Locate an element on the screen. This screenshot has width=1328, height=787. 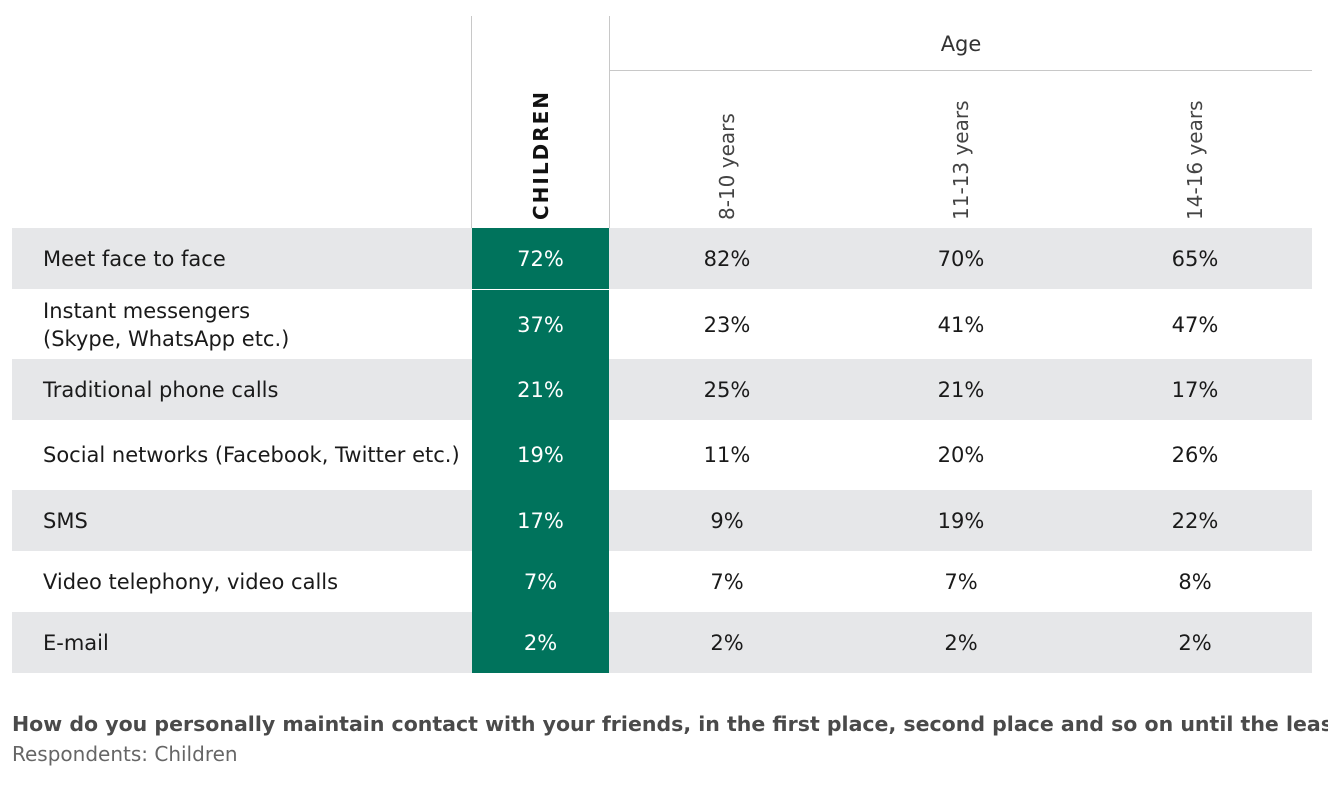
row-label: SMS is located at coordinates (65, 520).